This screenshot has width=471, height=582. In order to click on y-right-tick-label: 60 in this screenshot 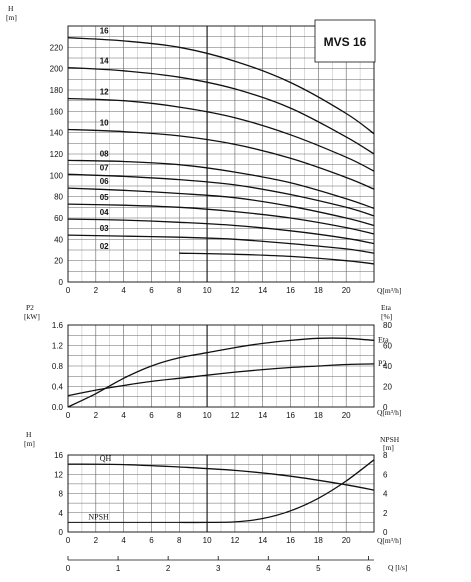, I will do `click(387, 346)`.